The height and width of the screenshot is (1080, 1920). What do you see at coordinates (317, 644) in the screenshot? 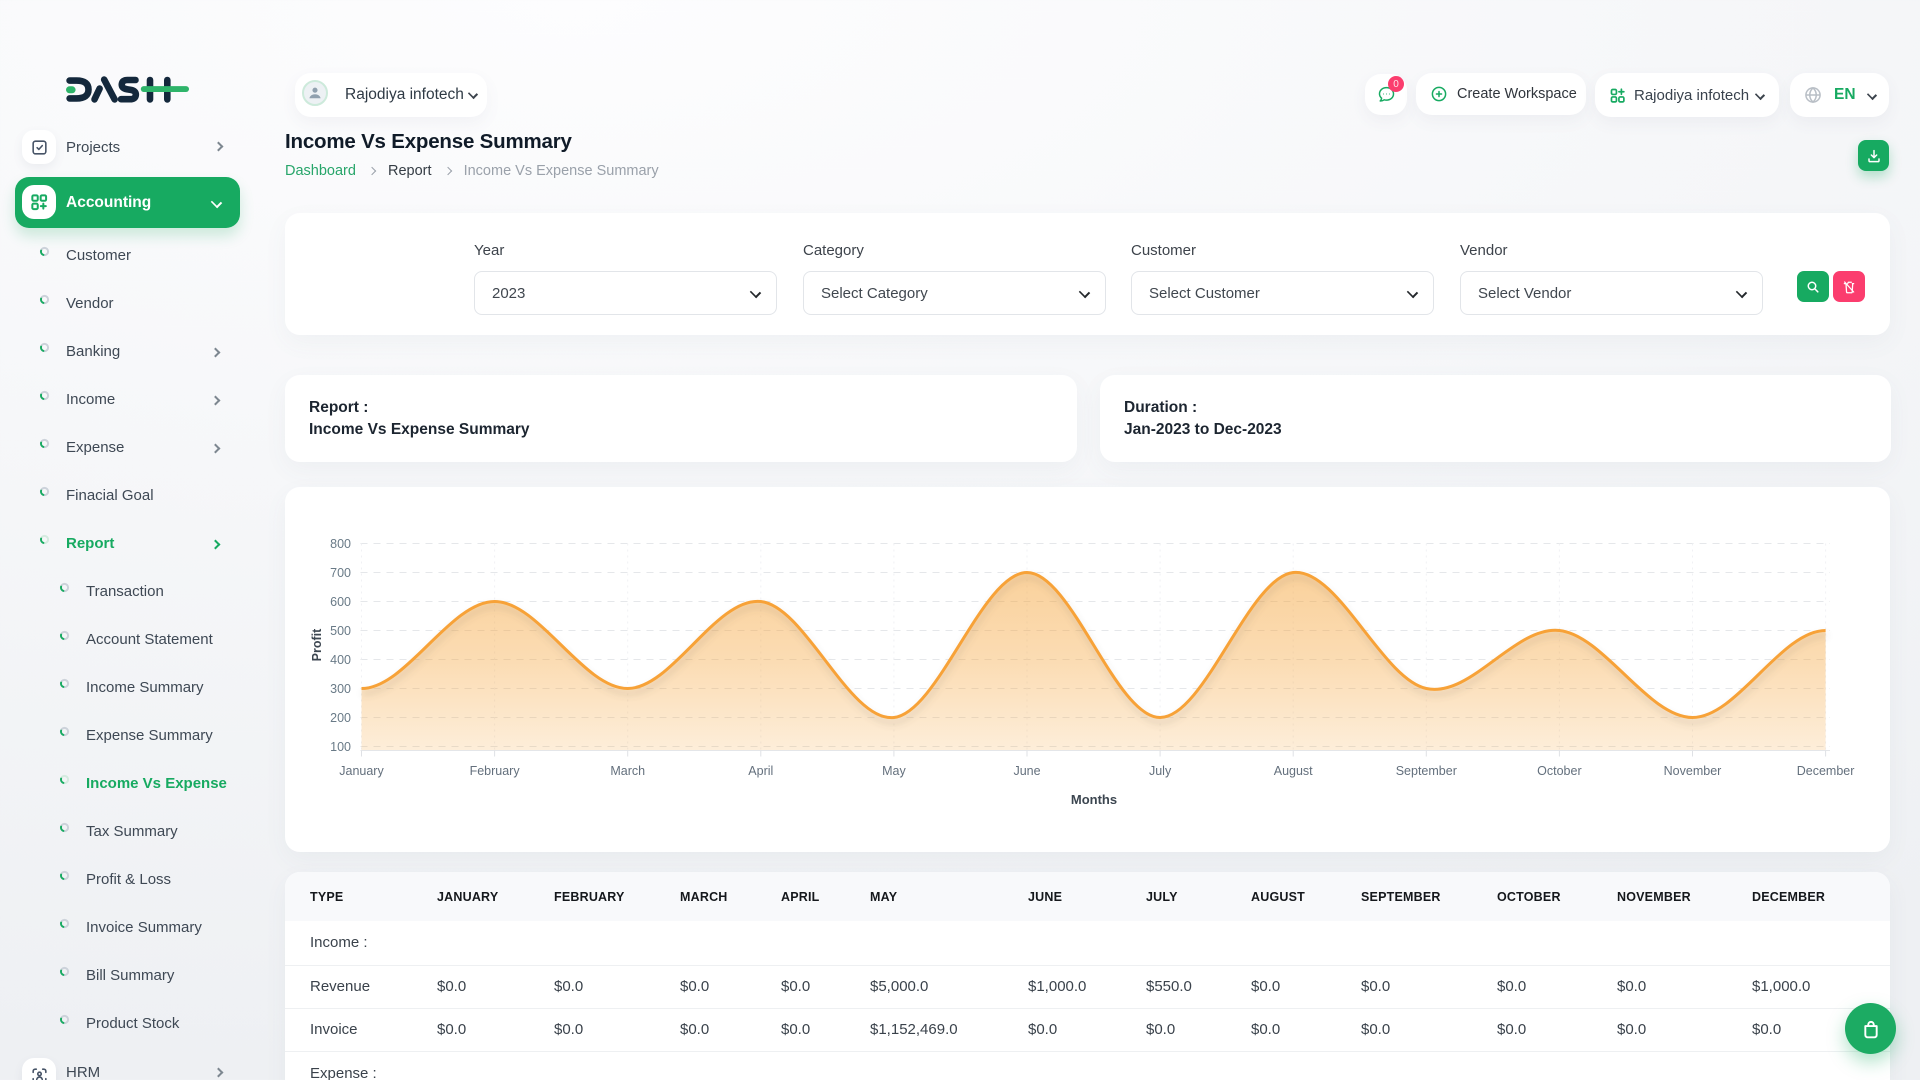
I see `svg-text: Profit` at bounding box center [317, 644].